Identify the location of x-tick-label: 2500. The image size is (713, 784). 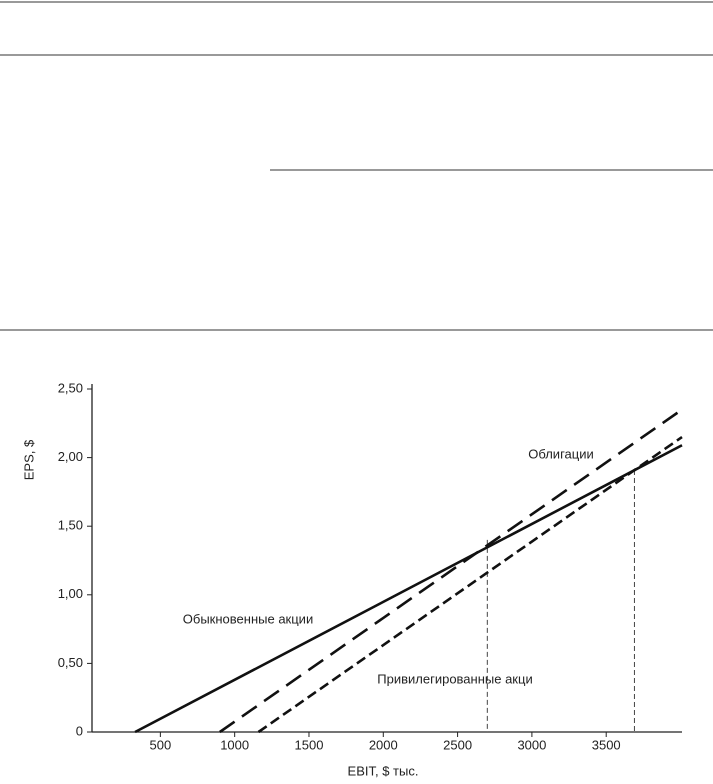
(457, 744).